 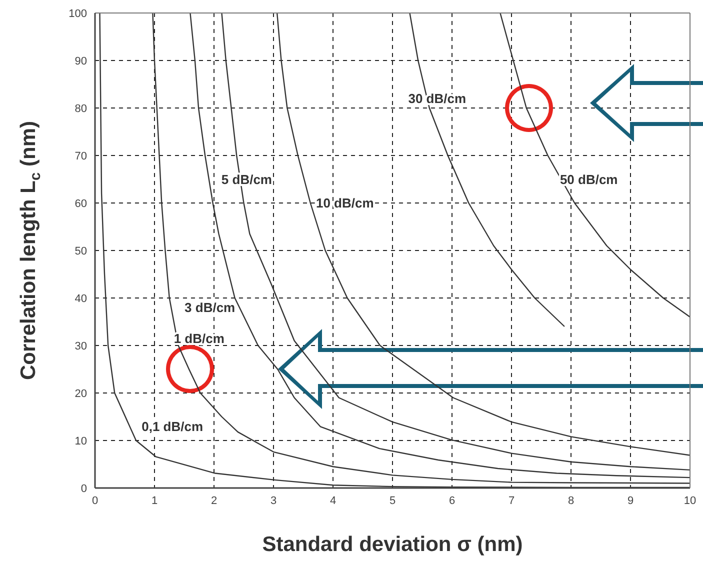 What do you see at coordinates (80, 156) in the screenshot?
I see `y-tick-label: 70` at bounding box center [80, 156].